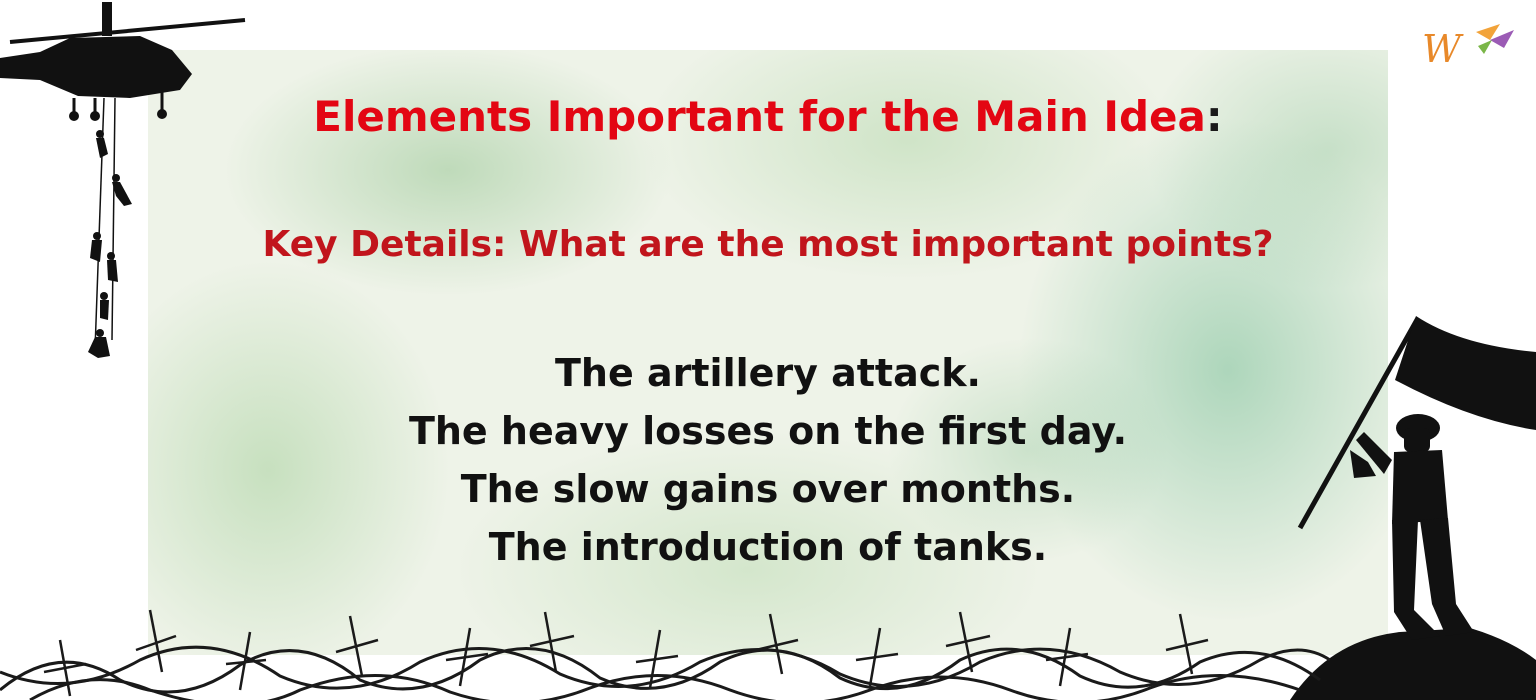 This screenshot has width=1536, height=700. I want to click on svg-text: W, so click(1443, 49).